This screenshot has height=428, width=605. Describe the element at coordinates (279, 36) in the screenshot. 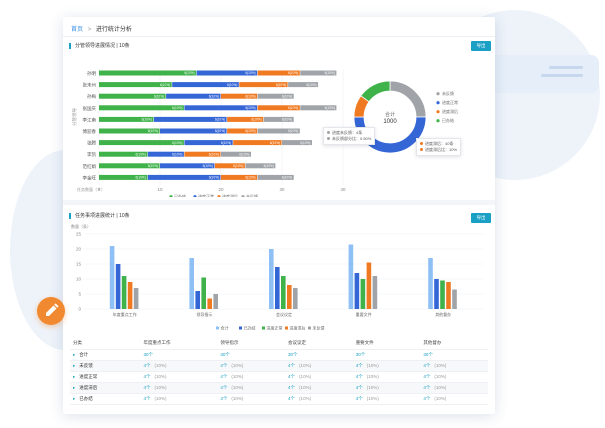

I see `header-divider` at that location.